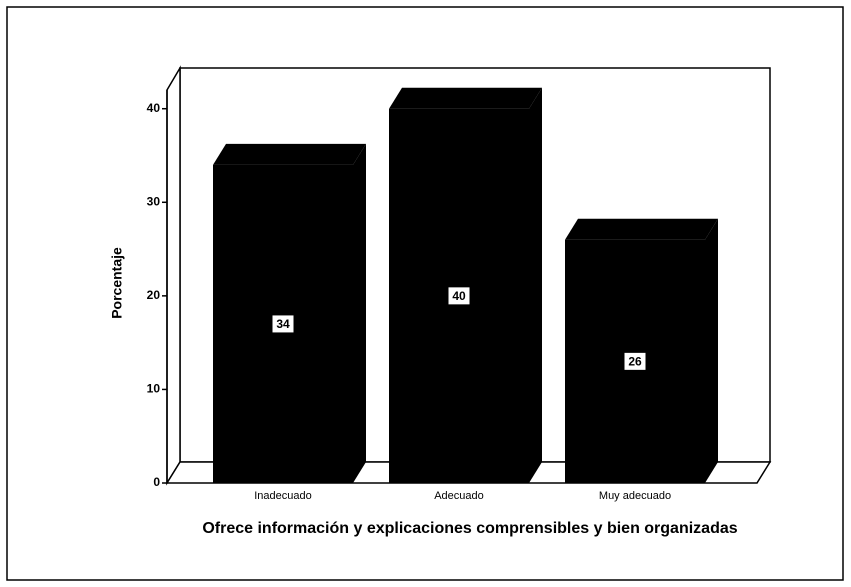 This screenshot has width=851, height=587. Describe the element at coordinates (117, 283) in the screenshot. I see `y-axis-label: Porcentaje` at that location.